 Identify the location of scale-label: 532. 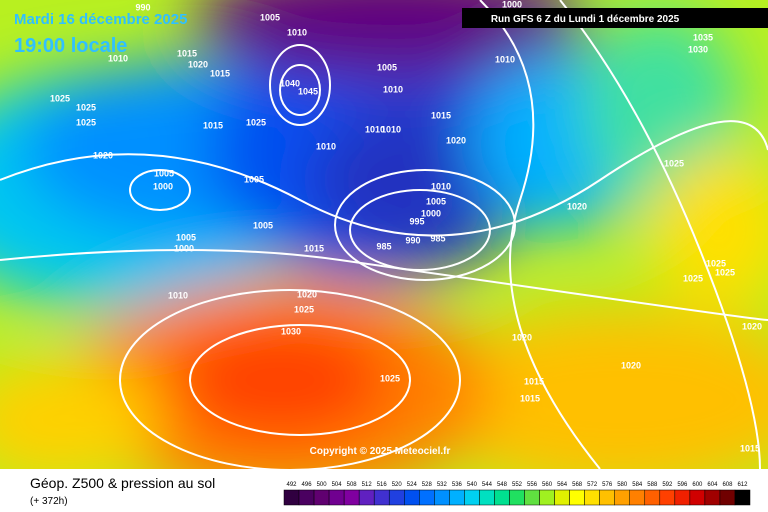
(442, 485).